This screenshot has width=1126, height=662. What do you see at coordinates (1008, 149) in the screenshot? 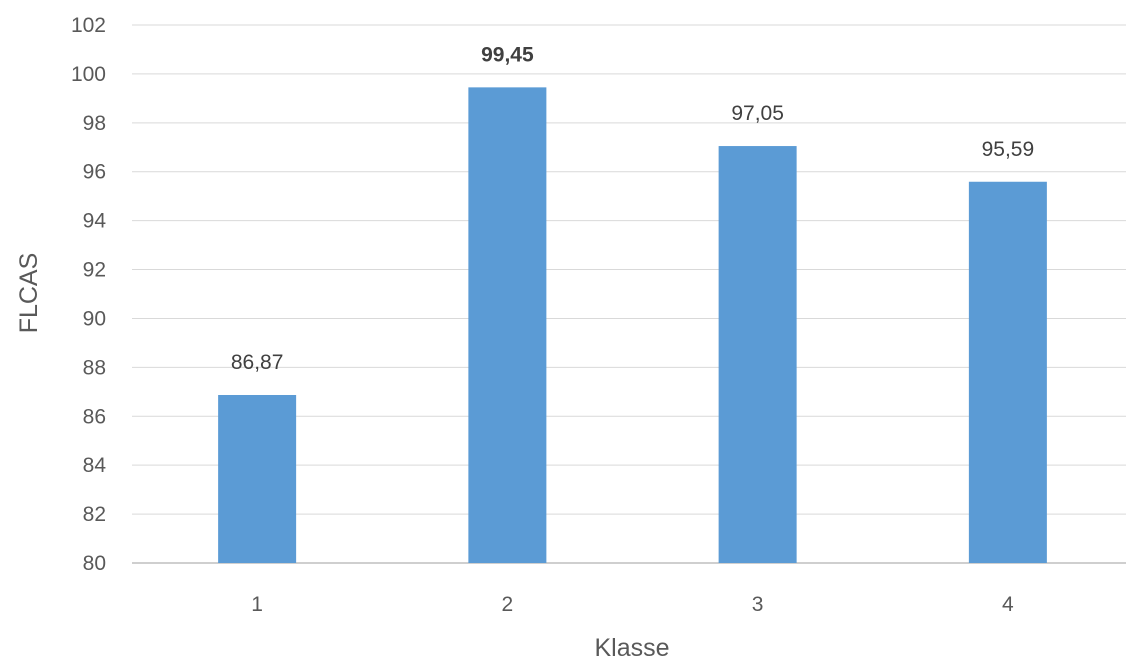
I see `data-label-4: 95,59` at bounding box center [1008, 149].